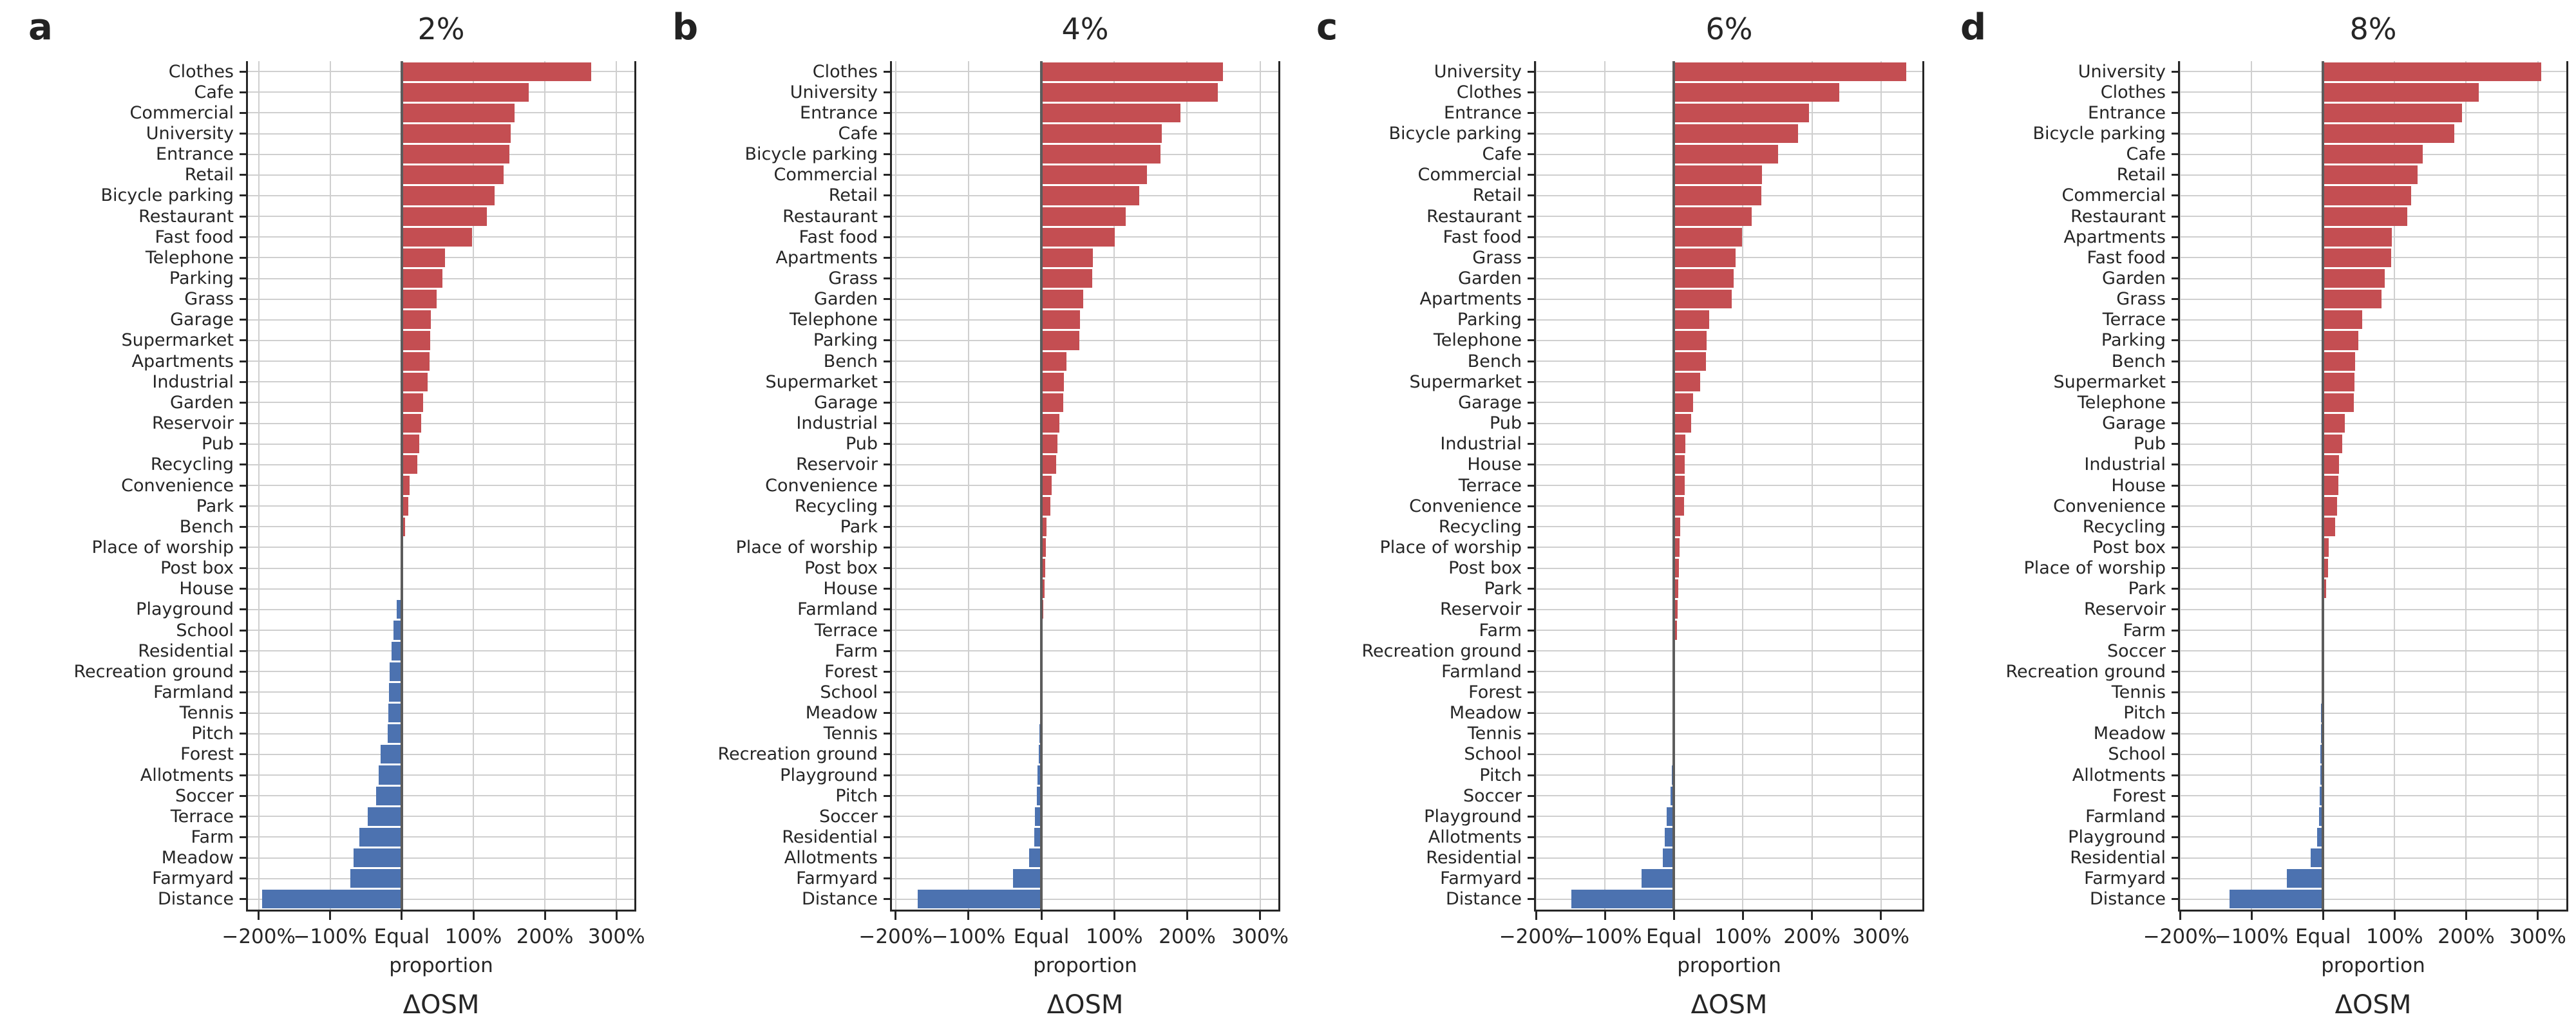  Describe the element at coordinates (2118, 858) in the screenshot. I see `y-axis-label: Residential` at that location.